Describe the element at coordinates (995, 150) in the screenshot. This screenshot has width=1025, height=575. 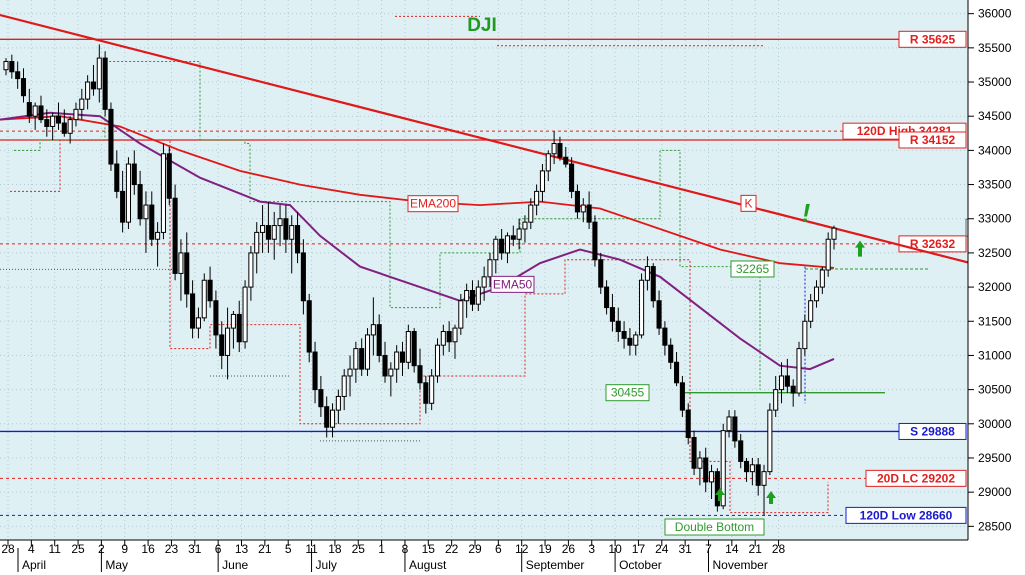
I see `y-tick-label: 34000` at that location.